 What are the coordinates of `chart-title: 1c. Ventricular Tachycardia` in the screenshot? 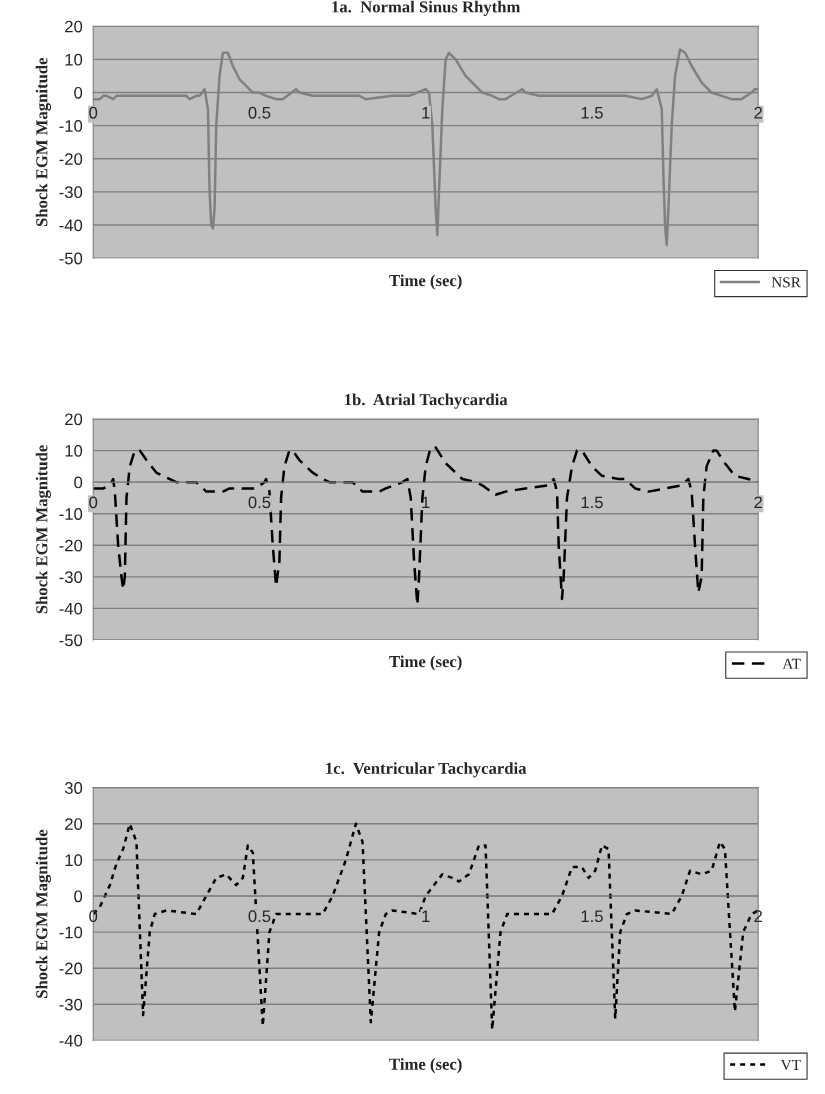 It's located at (426, 770).